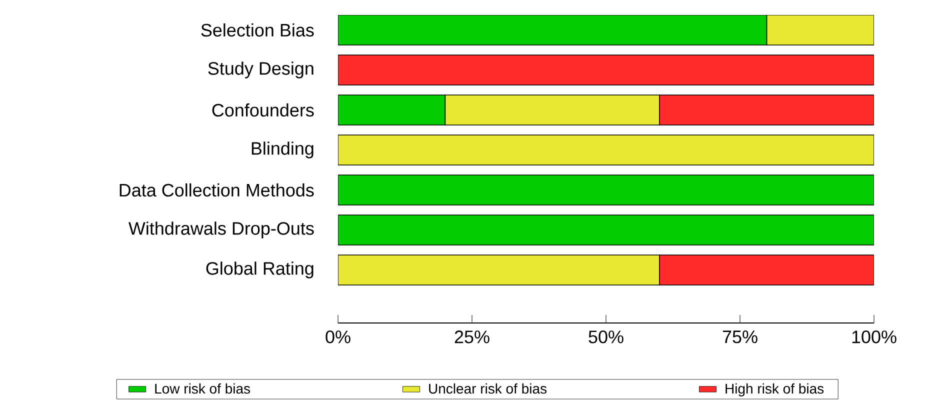  What do you see at coordinates (283, 150) in the screenshot?
I see `y-tick-label: Blinding` at bounding box center [283, 150].